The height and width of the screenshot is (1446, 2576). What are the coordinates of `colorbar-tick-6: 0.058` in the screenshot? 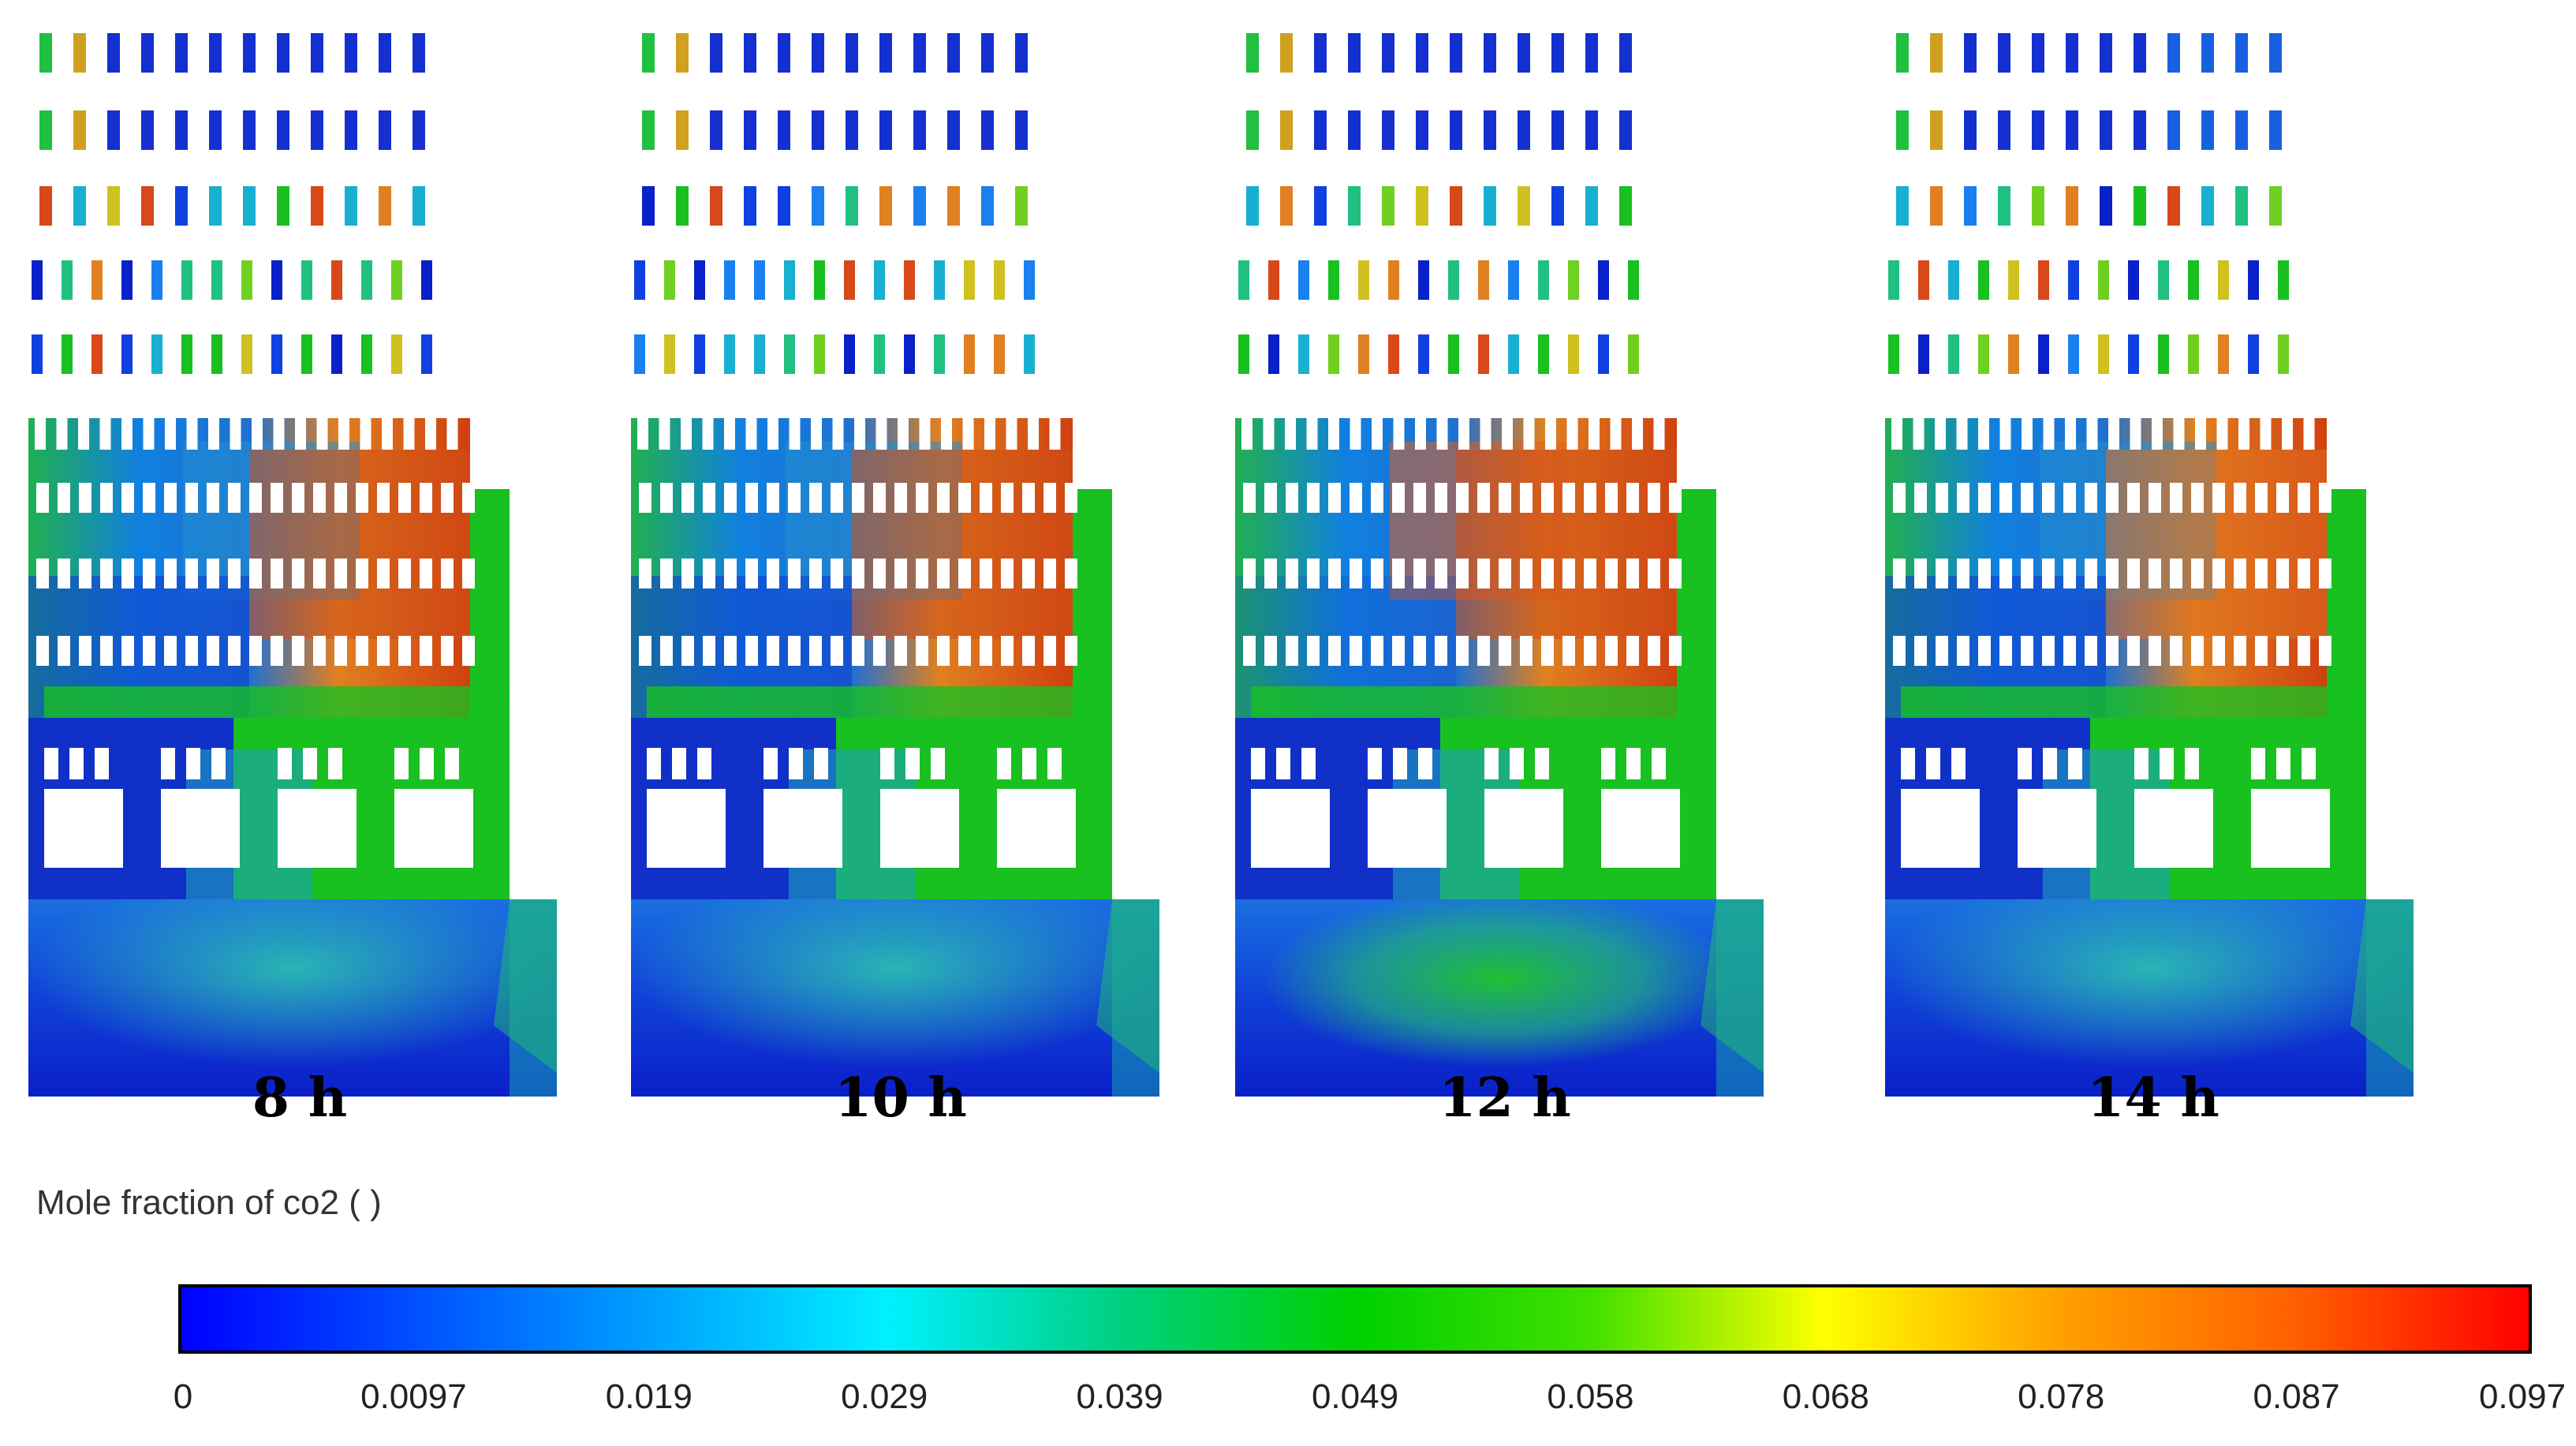 It's located at (1590, 1396).